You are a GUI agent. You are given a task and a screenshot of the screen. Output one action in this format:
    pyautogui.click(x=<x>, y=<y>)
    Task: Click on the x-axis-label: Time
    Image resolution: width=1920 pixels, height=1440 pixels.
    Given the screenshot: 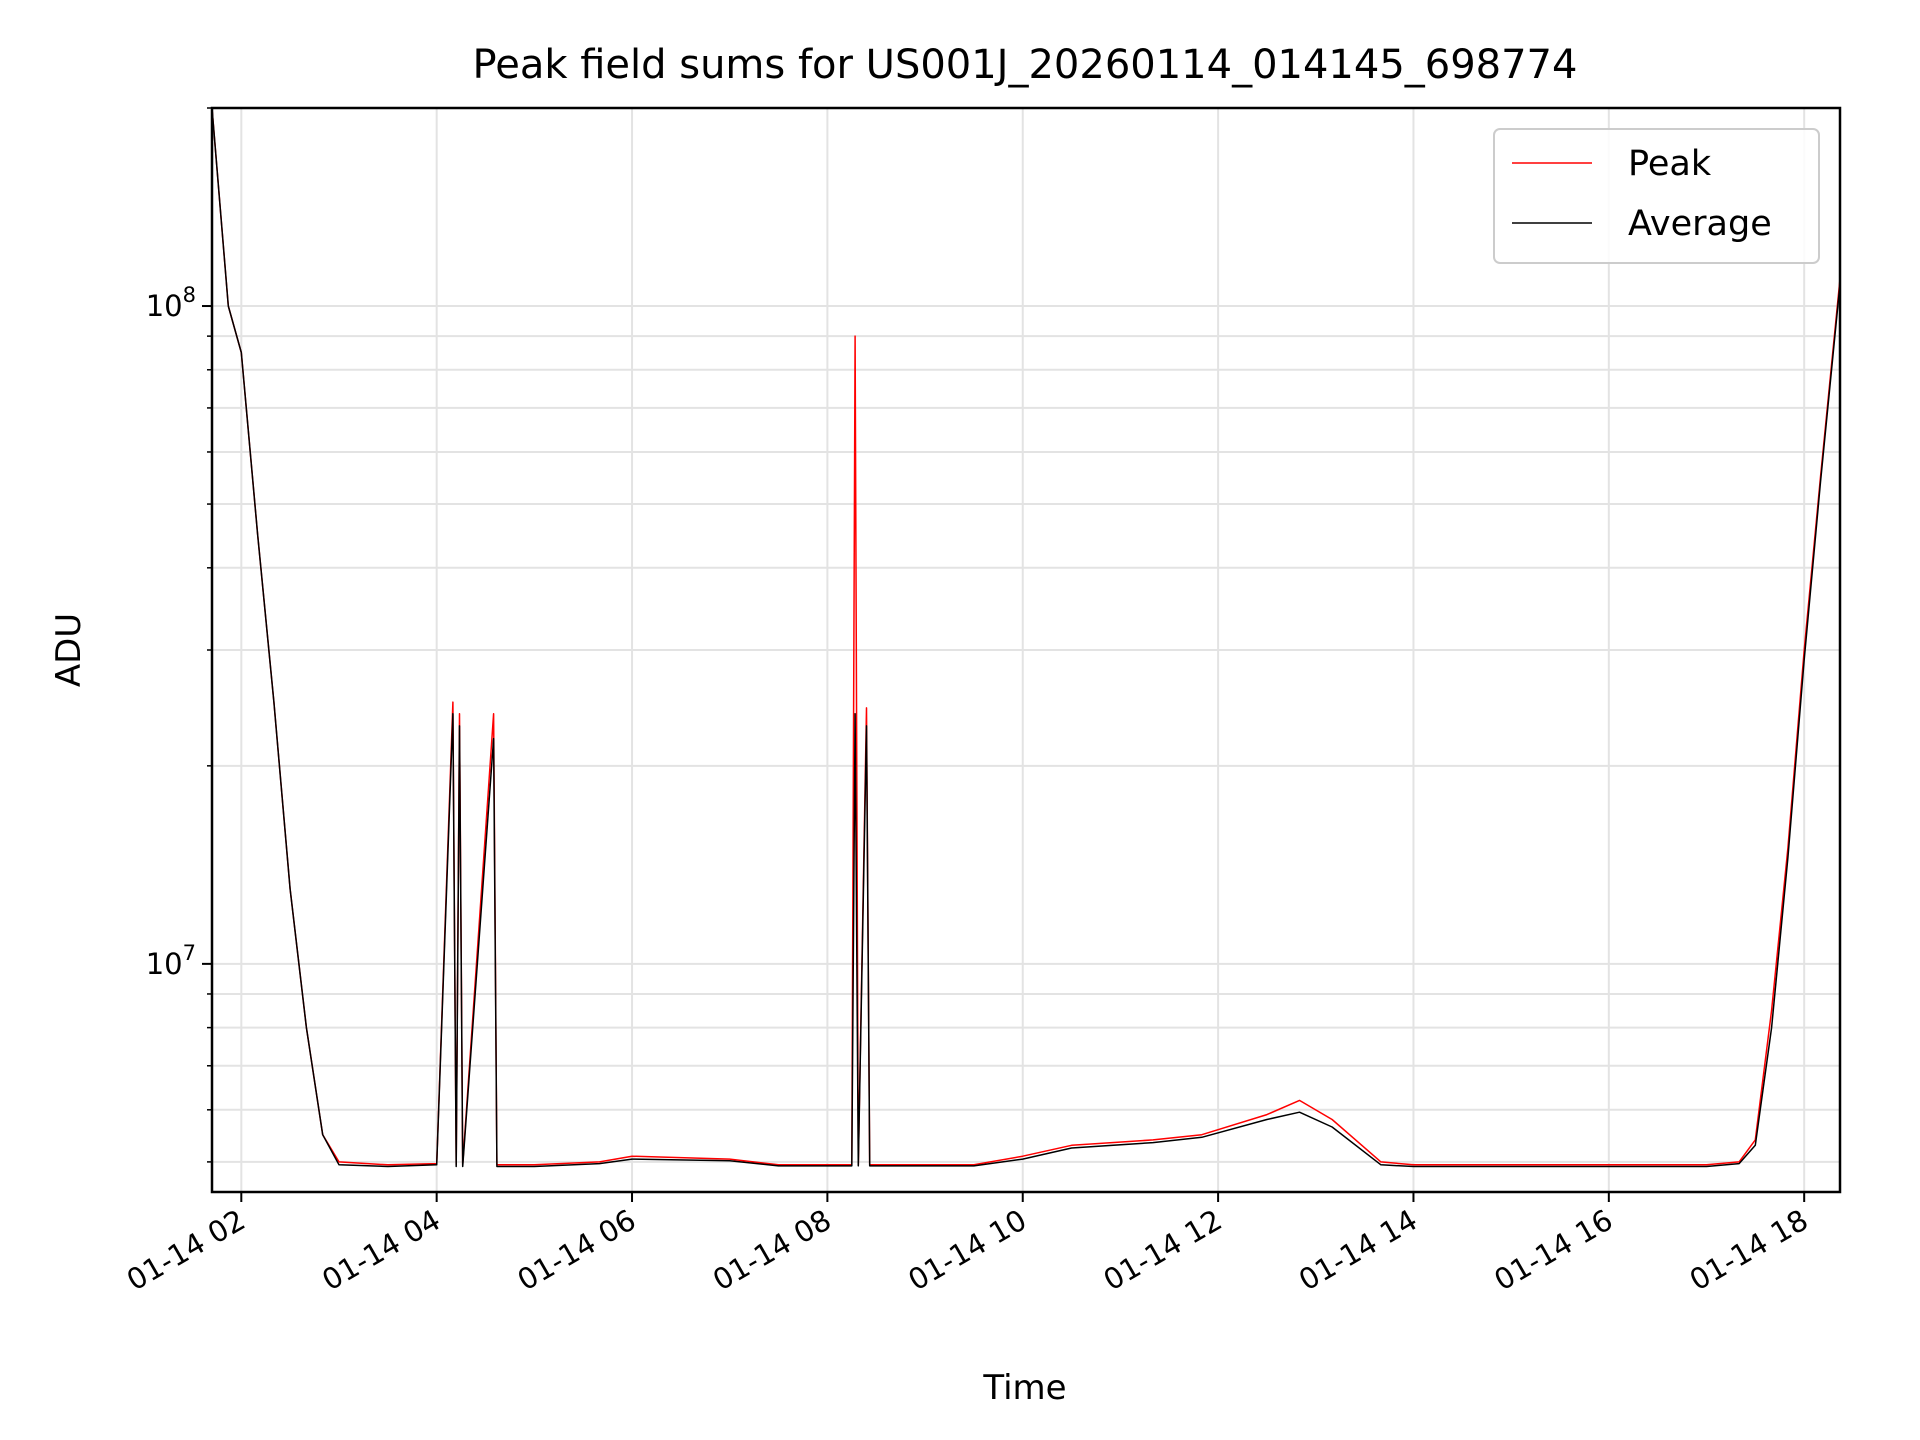 What is the action you would take?
    pyautogui.click(x=1024, y=1388)
    